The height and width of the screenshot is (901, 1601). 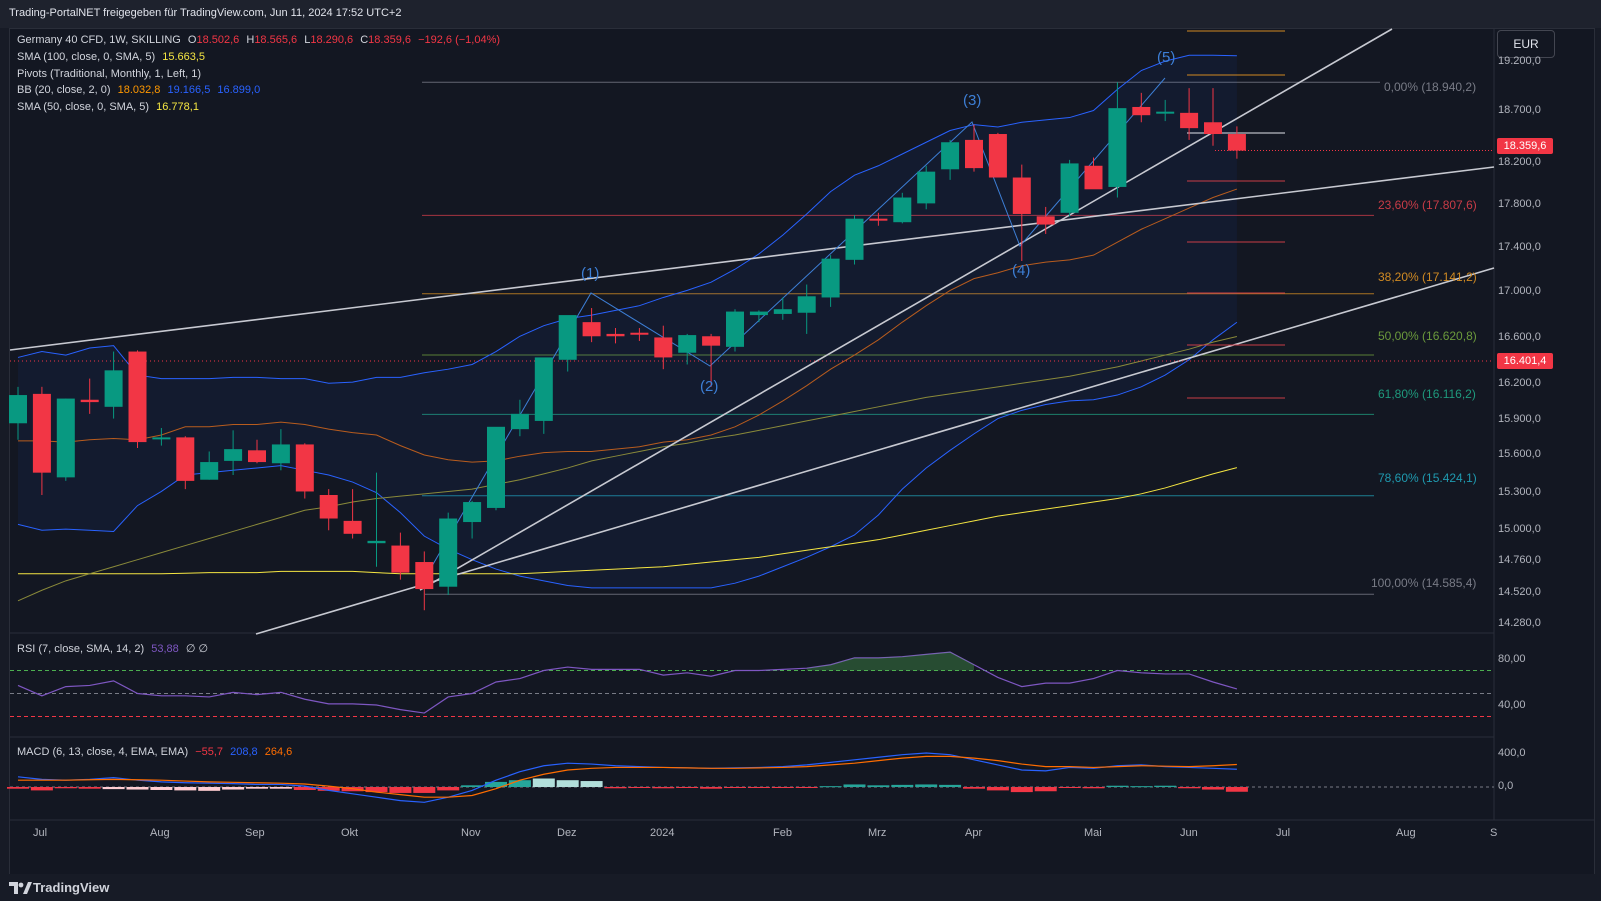 What do you see at coordinates (890, 661) in the screenshot?
I see `rsi-overbought-fill` at bounding box center [890, 661].